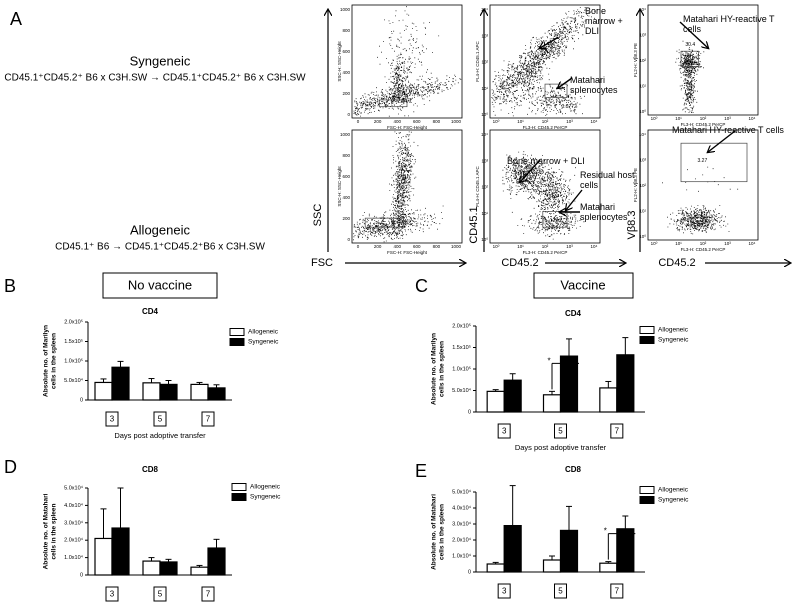 This screenshot has width=800, height=603. What do you see at coordinates (73, 360) in the screenshot?
I see `y-tick-label: 1.0x10⁵` at bounding box center [73, 360].